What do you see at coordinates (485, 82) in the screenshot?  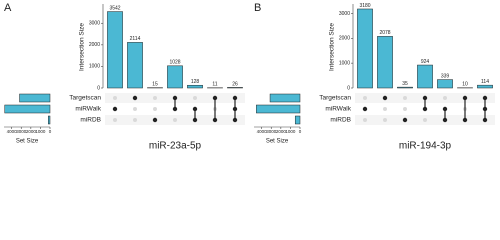 I see `bar-value-label: 114` at bounding box center [485, 82].